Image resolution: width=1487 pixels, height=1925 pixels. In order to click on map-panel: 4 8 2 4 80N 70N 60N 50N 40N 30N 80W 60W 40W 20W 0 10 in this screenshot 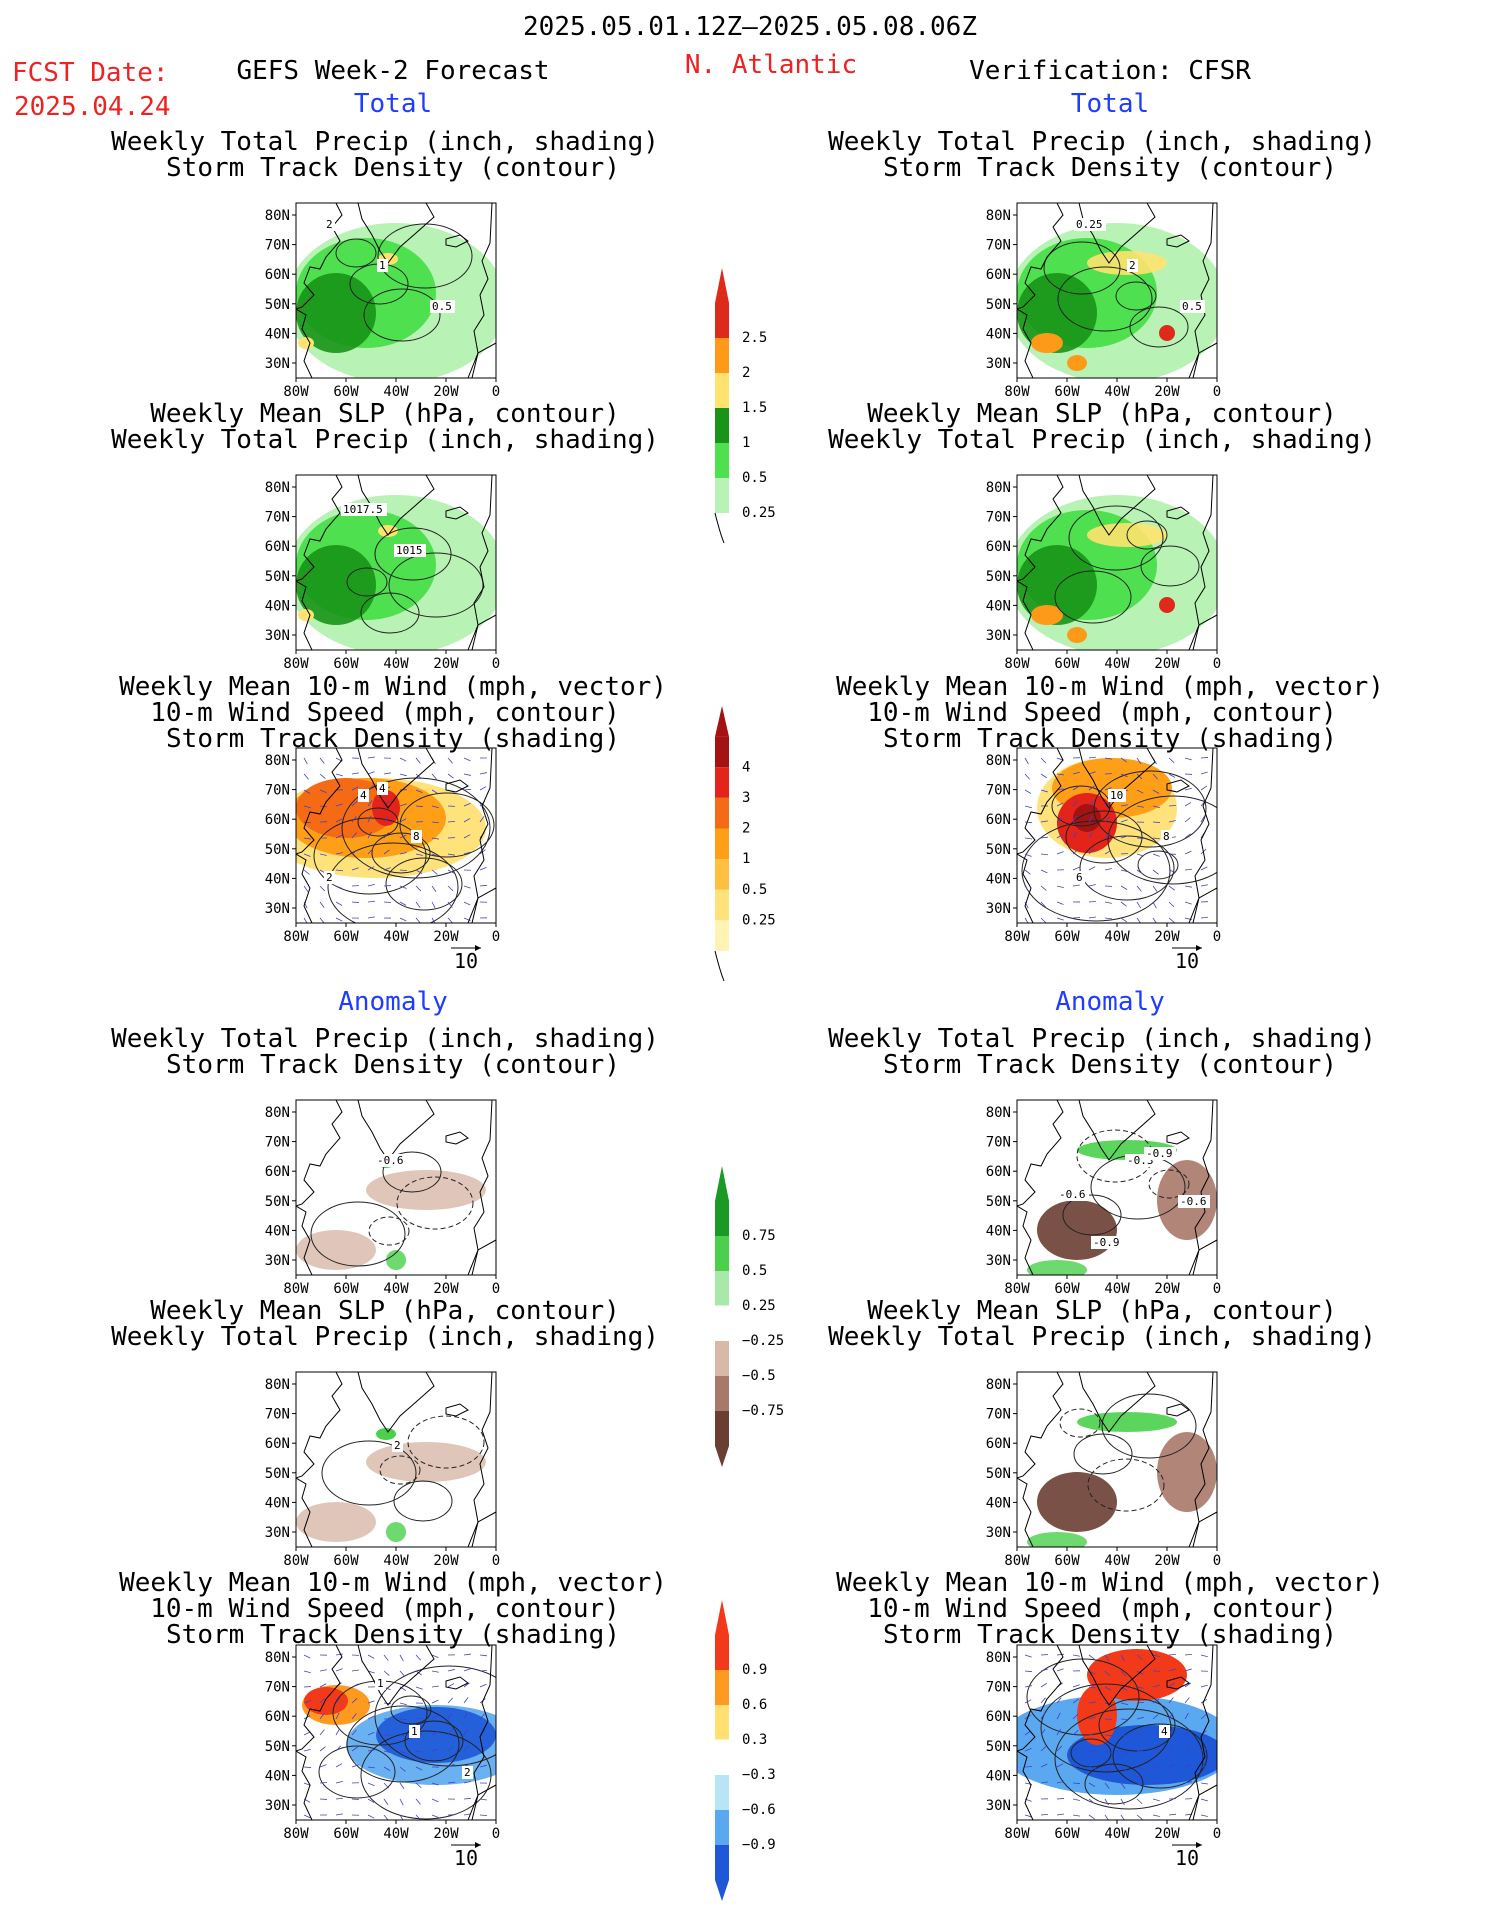, I will do `click(382, 860)`.